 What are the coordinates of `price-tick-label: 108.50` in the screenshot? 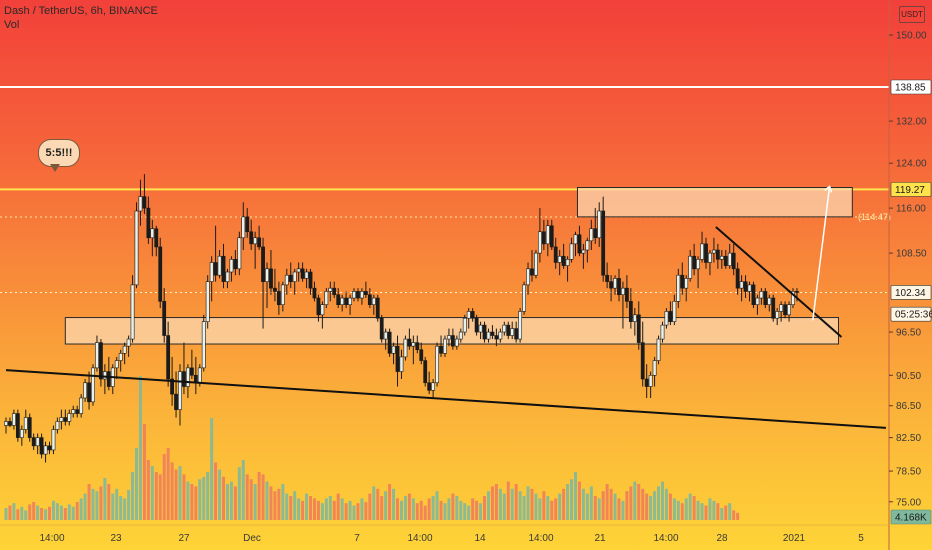 It's located at (911, 254).